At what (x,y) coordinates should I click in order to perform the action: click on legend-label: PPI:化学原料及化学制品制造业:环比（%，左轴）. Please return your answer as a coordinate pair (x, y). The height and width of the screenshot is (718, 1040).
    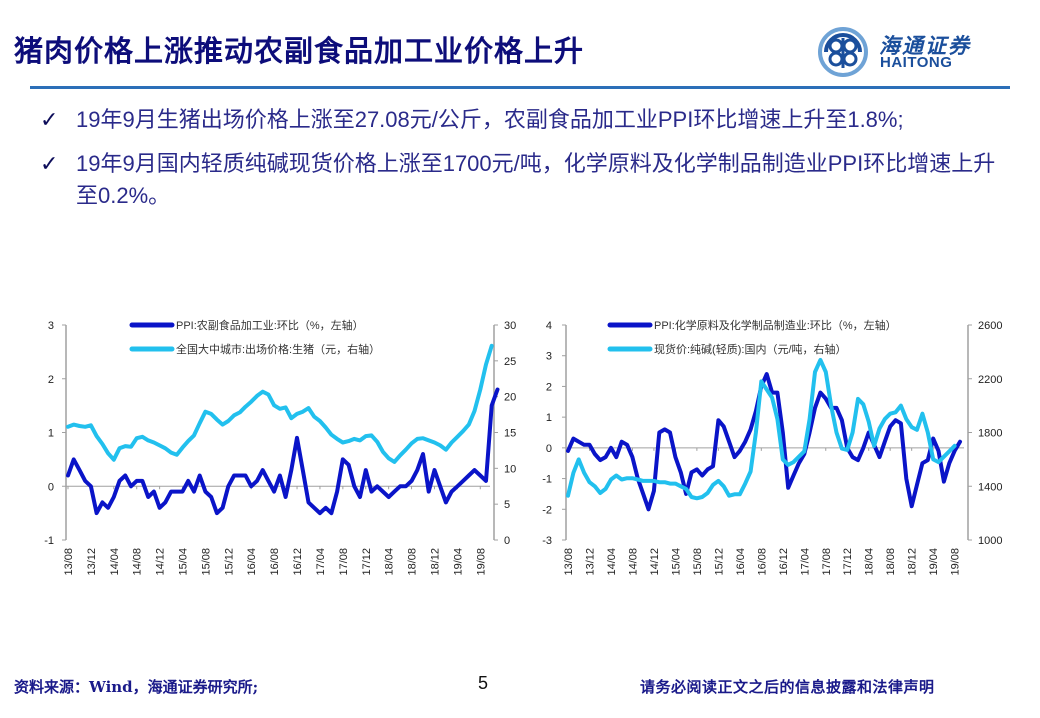
    Looking at the image, I should click on (775, 325).